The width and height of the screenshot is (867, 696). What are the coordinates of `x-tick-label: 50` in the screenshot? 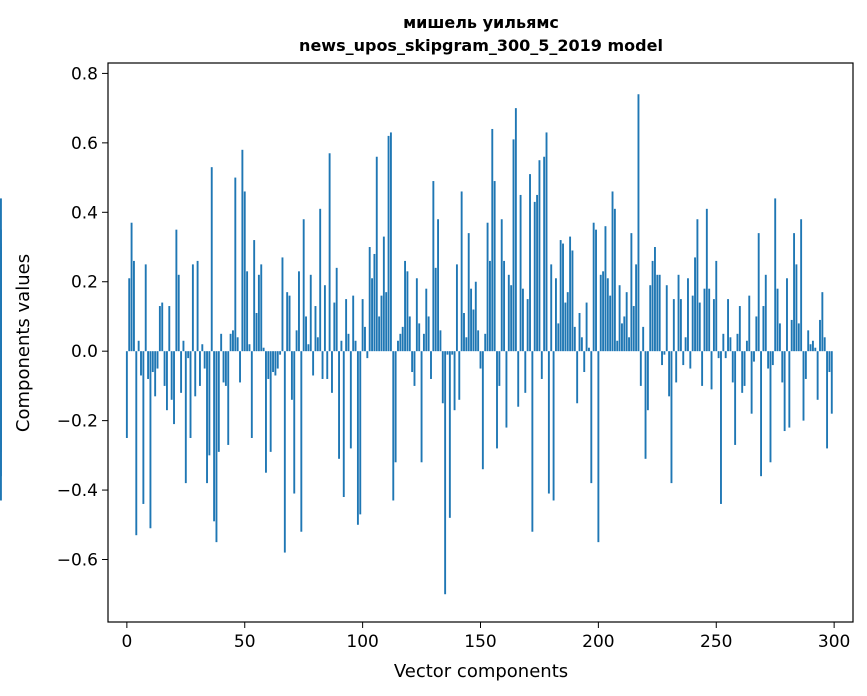 It's located at (245, 642).